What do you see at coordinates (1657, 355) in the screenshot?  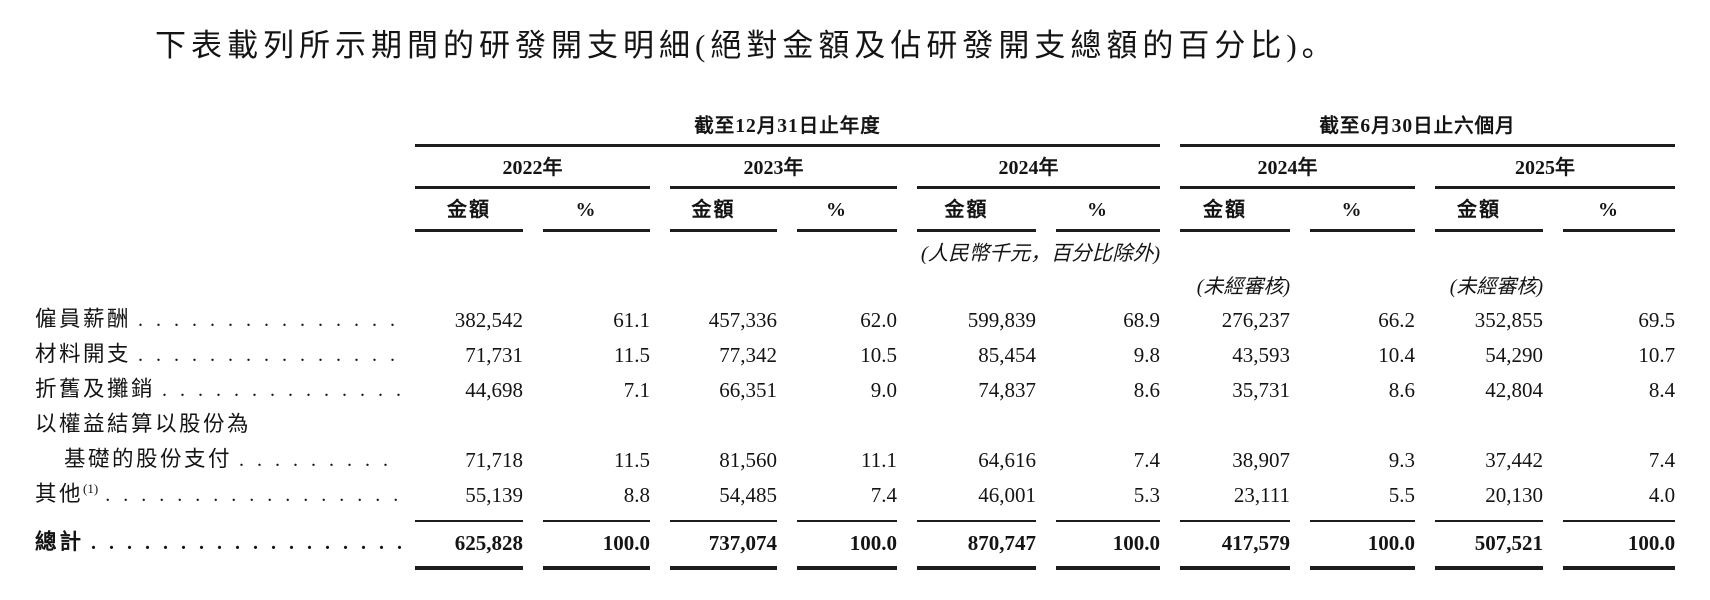 I see `cell-value: 10.7` at bounding box center [1657, 355].